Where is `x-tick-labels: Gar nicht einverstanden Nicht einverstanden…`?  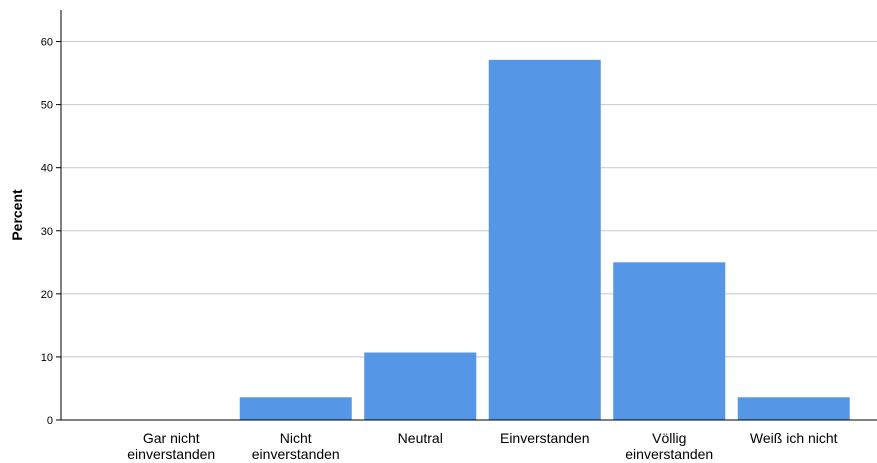 x-tick-labels: Gar nicht einverstanden Nicht einverstanden… is located at coordinates (482, 446).